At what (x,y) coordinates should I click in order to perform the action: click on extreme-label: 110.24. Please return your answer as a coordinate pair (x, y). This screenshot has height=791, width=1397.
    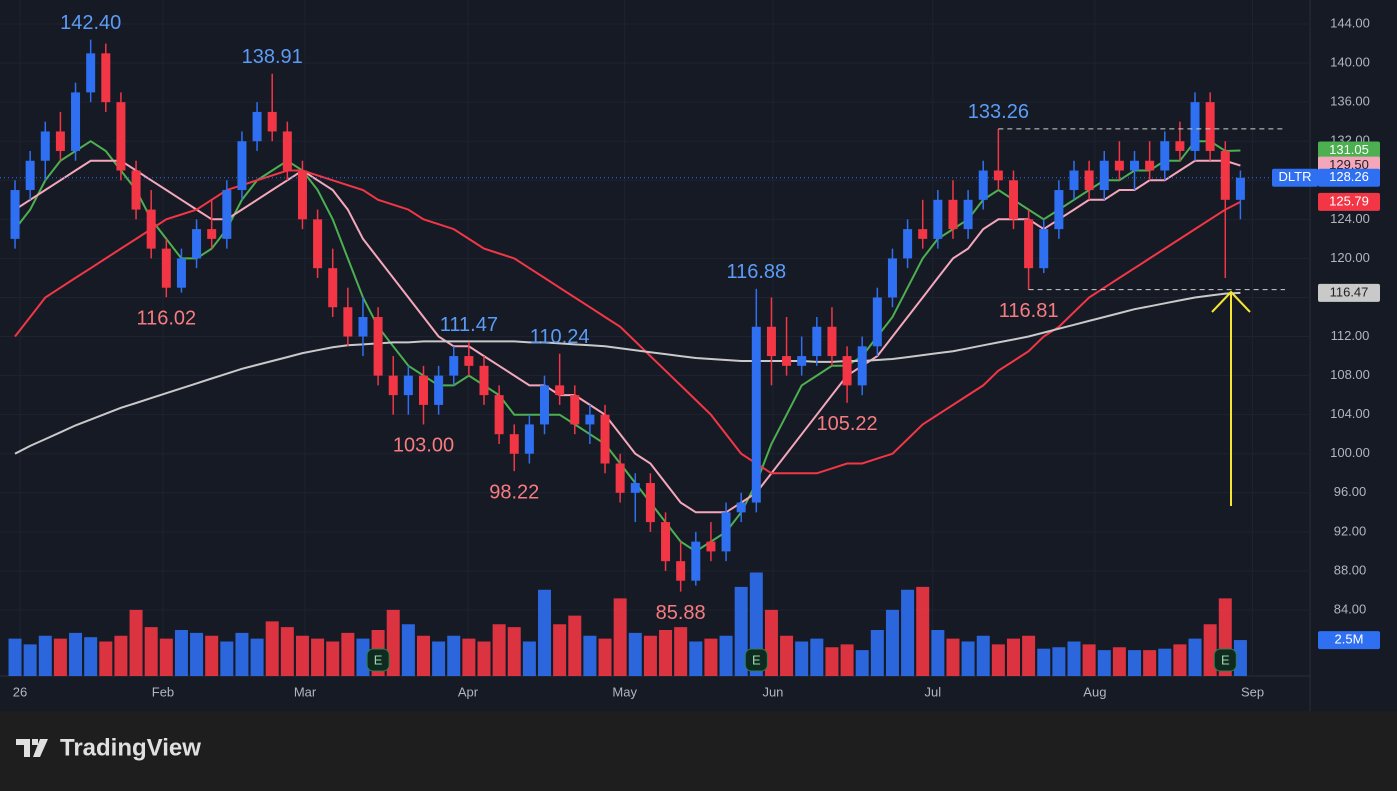
    Looking at the image, I should click on (560, 337).